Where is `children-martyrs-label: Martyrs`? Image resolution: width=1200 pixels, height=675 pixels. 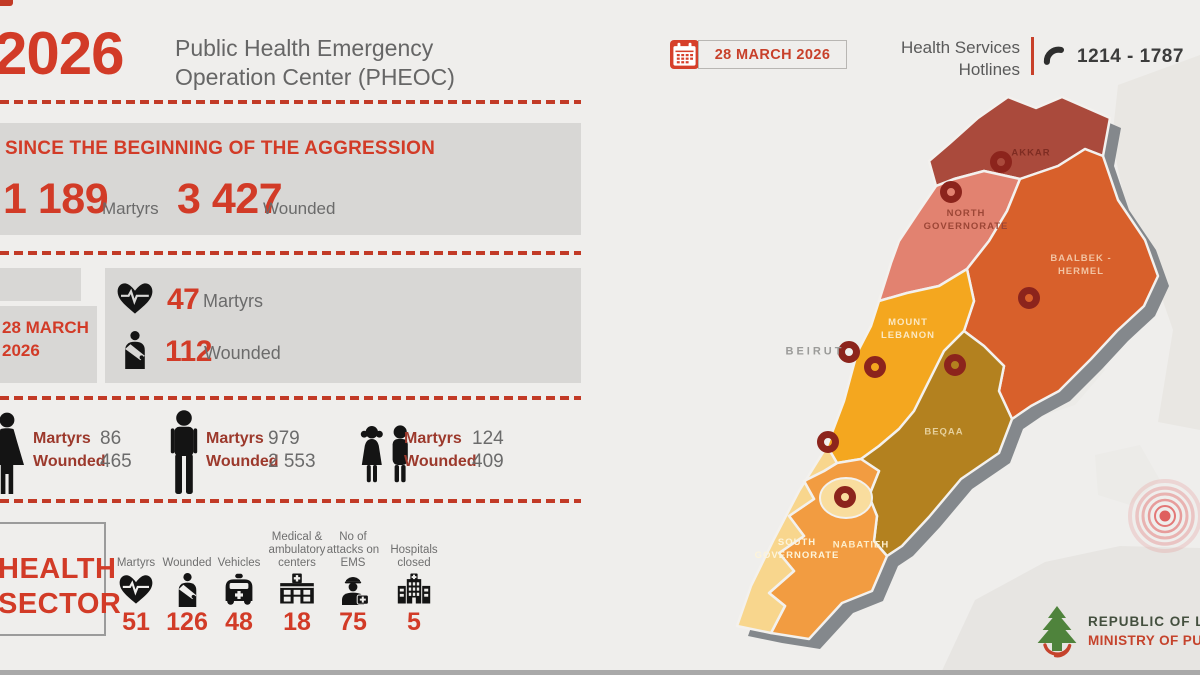 children-martyrs-label: Martyrs is located at coordinates (433, 438).